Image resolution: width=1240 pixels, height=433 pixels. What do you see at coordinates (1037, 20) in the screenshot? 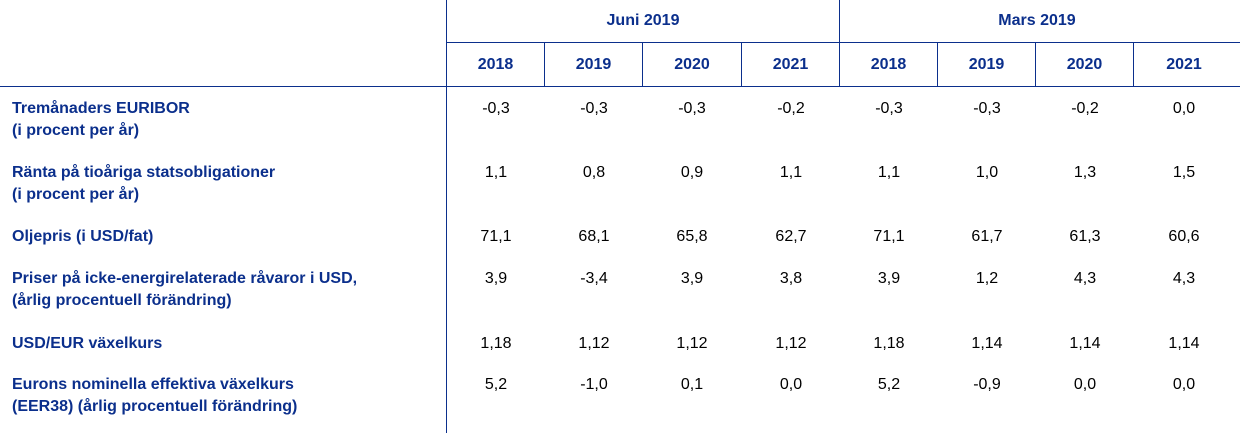
I see `group-header-mars: Mars 2019` at bounding box center [1037, 20].